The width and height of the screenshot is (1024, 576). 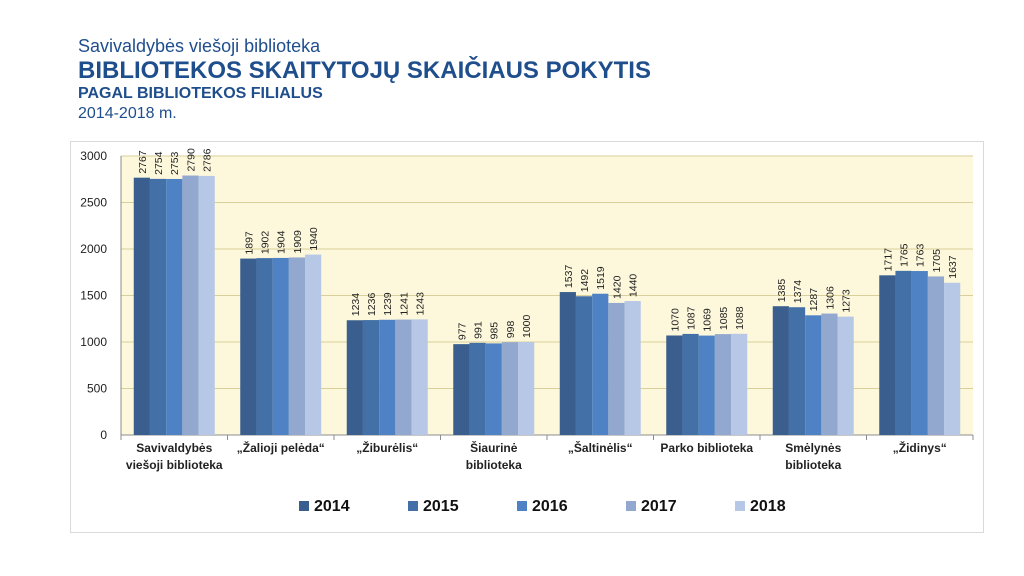 I want to click on data-label: 991, so click(x=479, y=330).